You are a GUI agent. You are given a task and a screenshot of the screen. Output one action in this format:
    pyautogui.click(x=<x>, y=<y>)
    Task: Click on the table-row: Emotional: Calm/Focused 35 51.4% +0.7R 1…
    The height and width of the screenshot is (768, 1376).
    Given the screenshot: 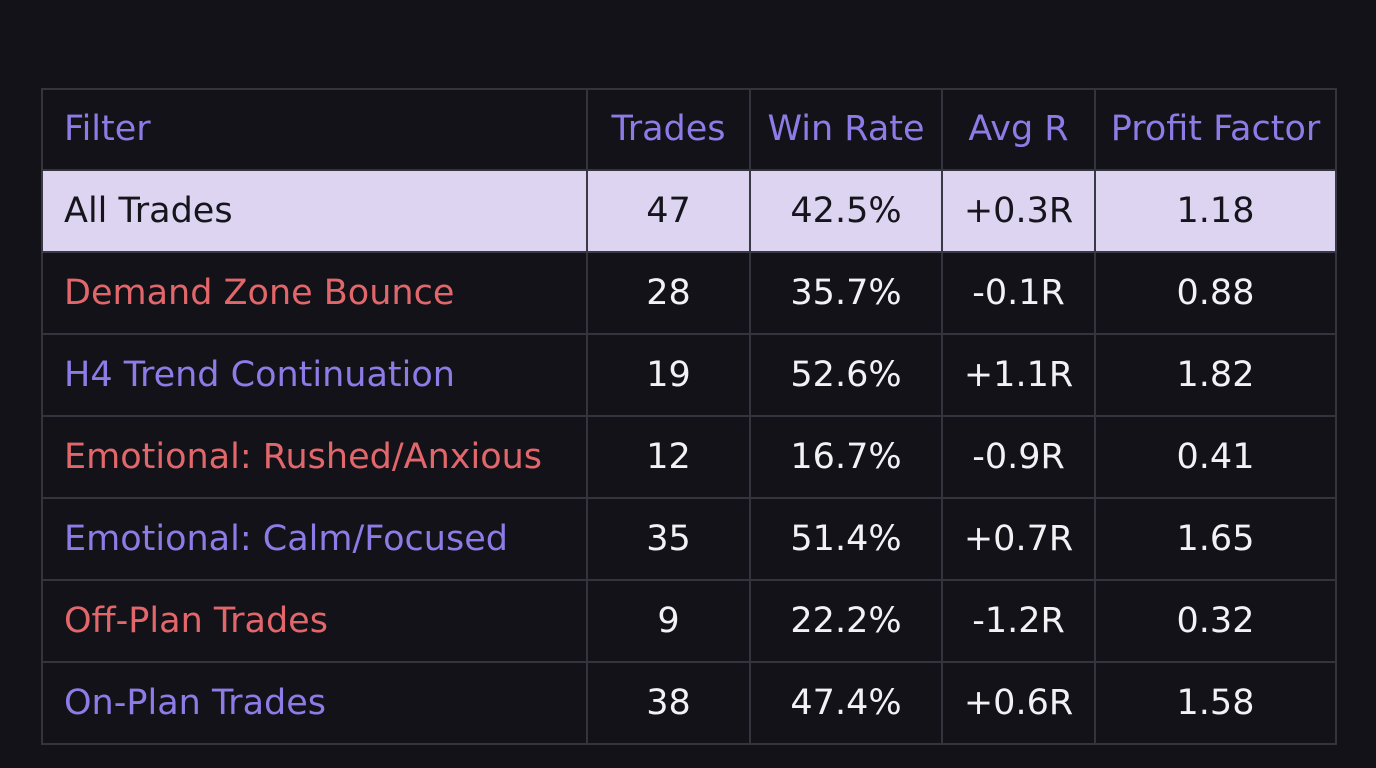 What is the action you would take?
    pyautogui.click(x=689, y=539)
    